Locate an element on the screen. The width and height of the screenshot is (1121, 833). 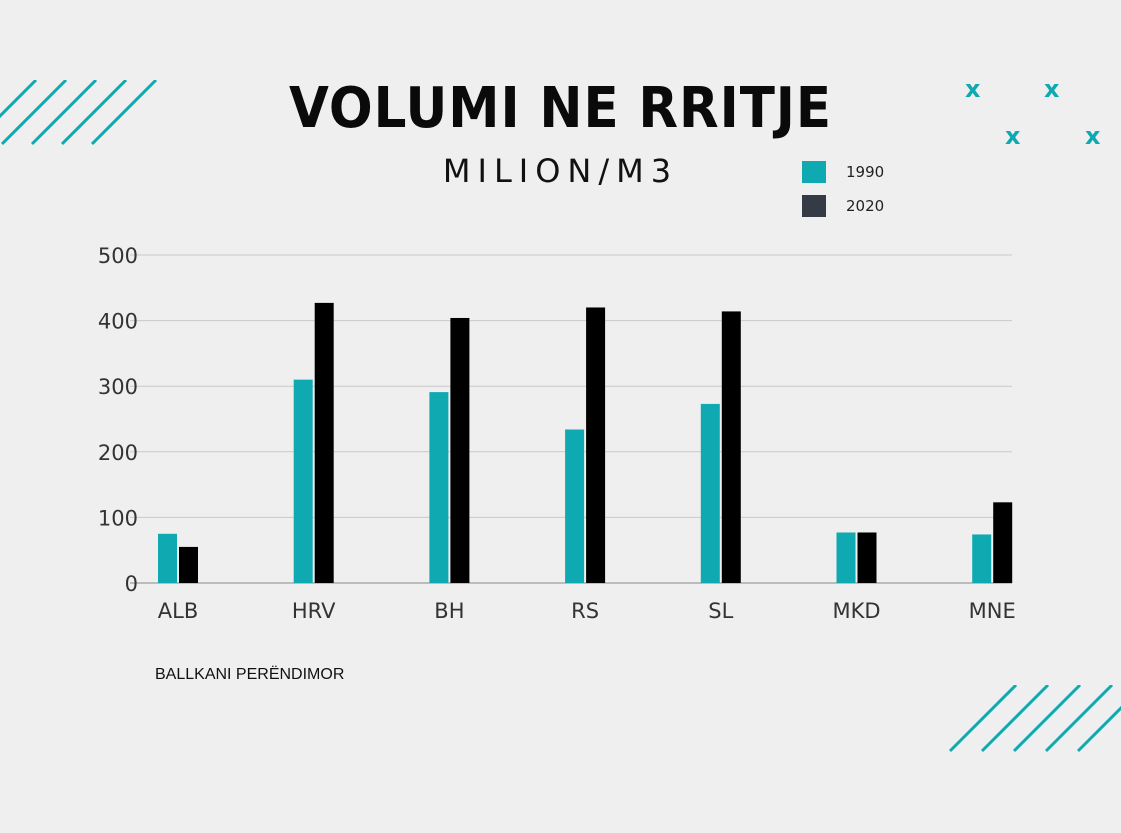
legend-swatch-1990 is located at coordinates (814, 172).